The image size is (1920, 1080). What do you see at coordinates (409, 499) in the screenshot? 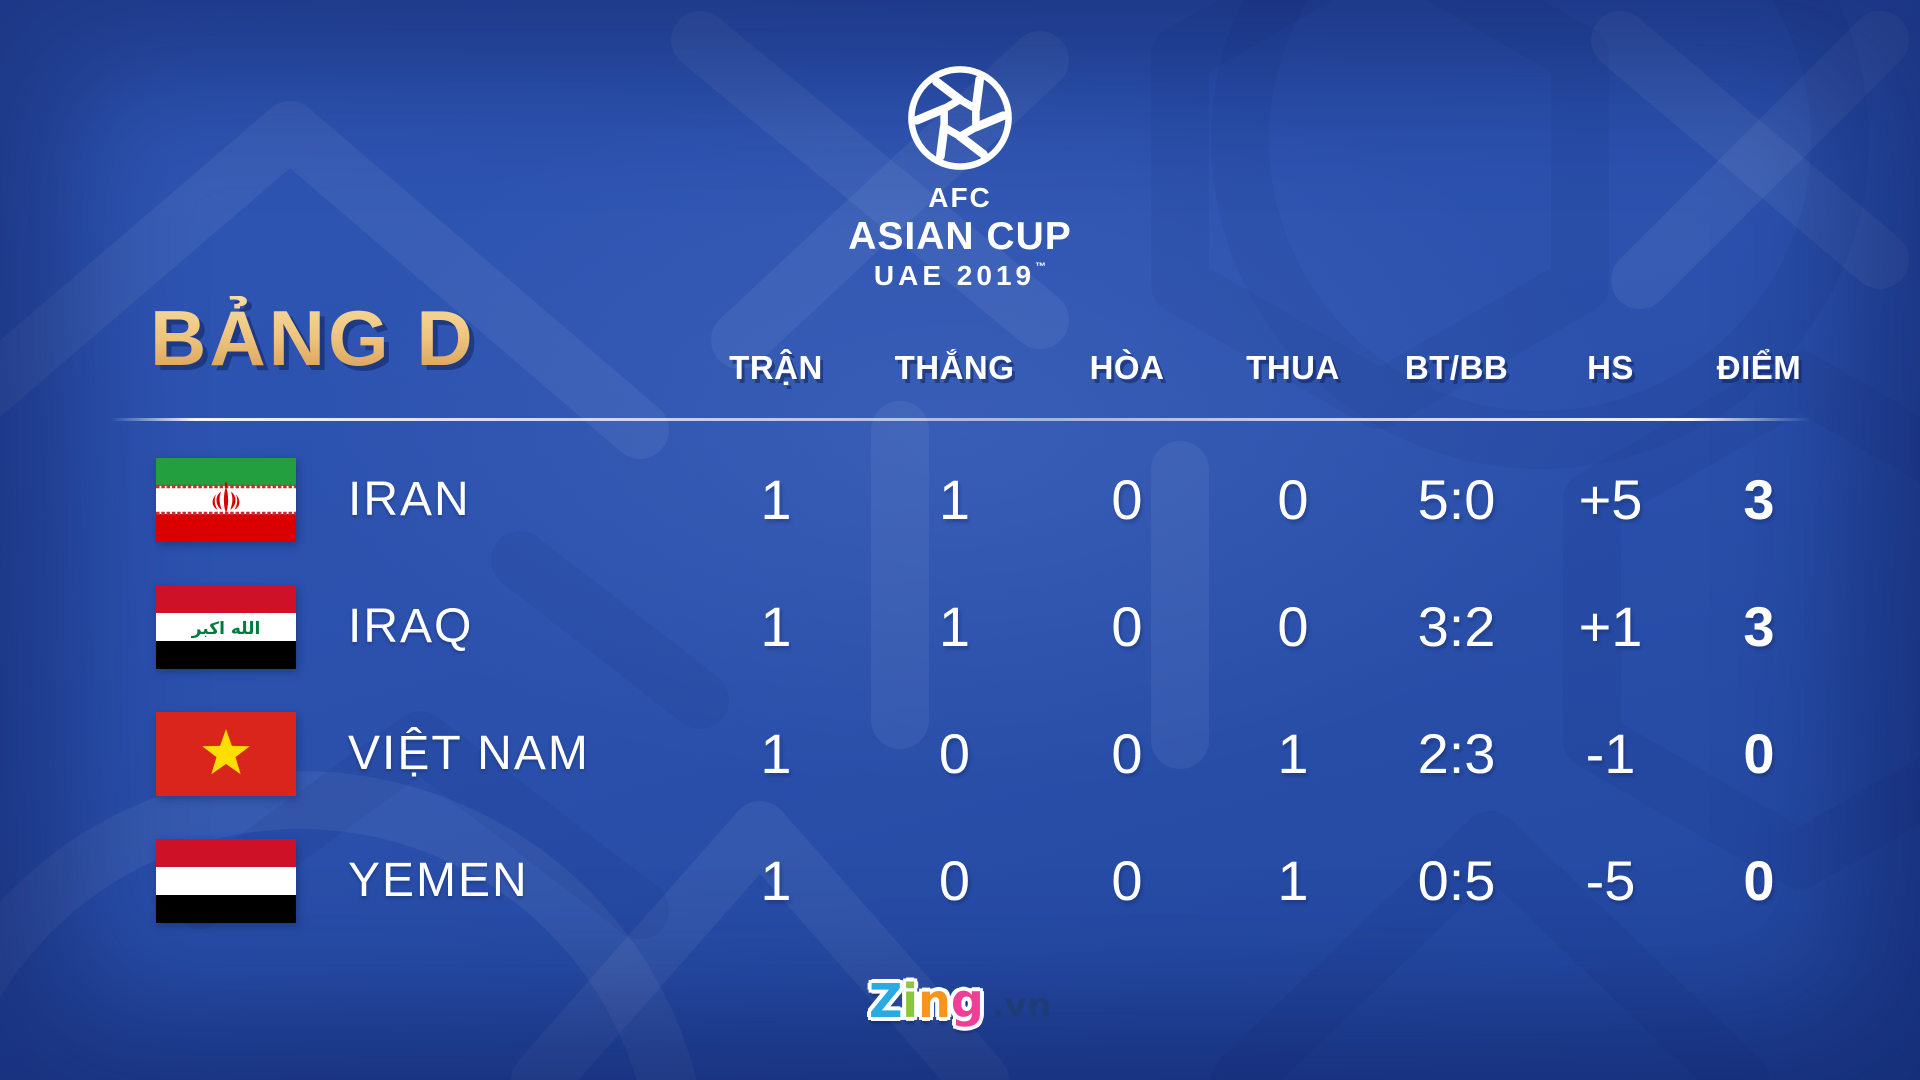
I see `team-name: IRAN` at bounding box center [409, 499].